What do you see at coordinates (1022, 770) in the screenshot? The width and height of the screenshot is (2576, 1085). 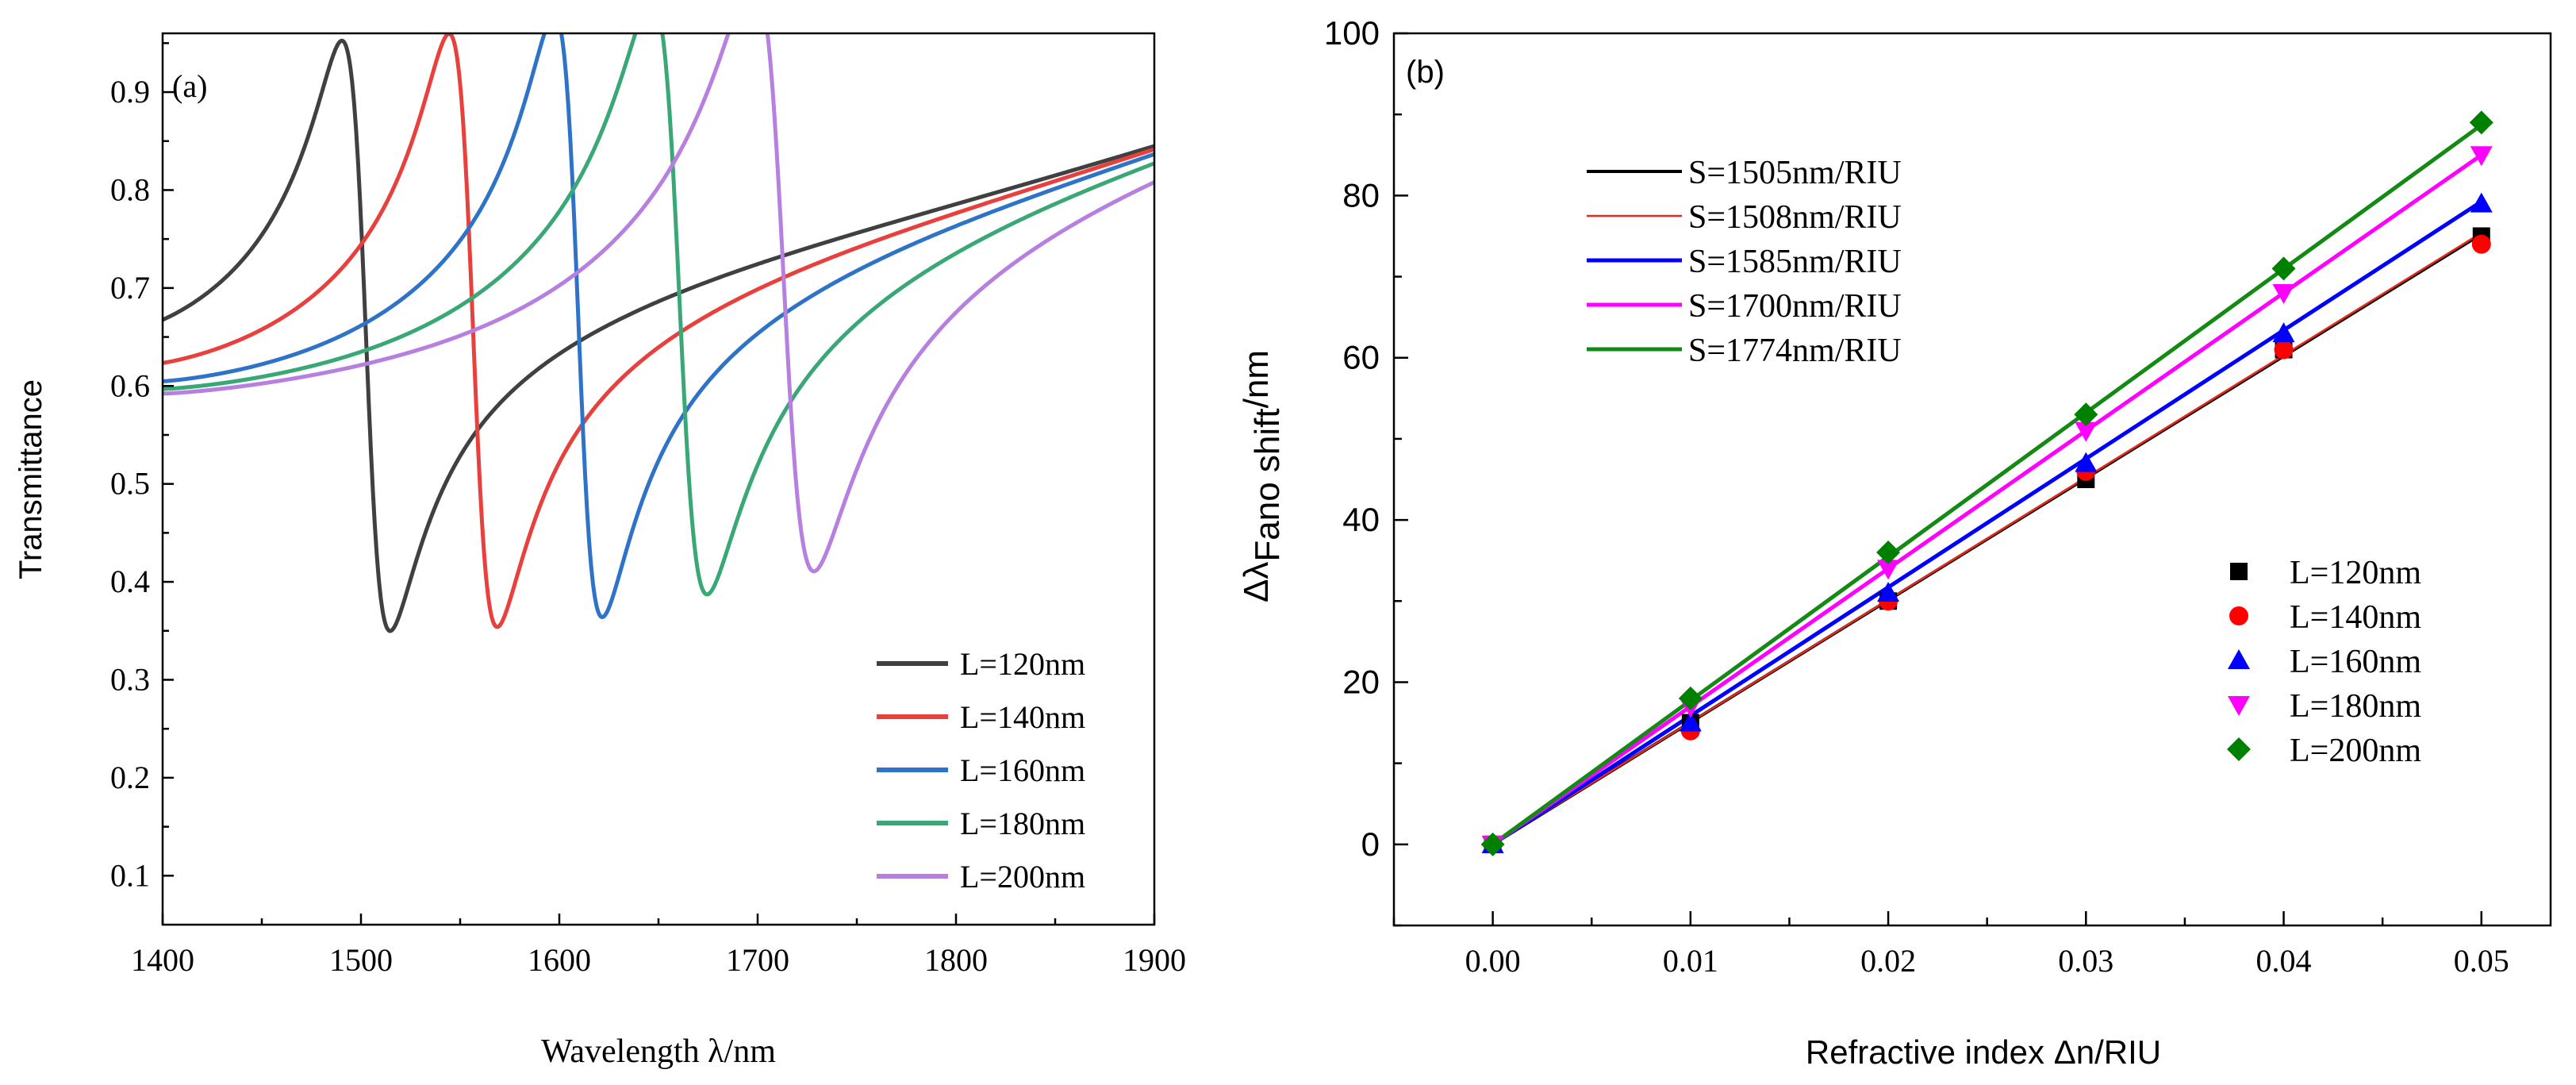 I see `legend-label-a: L=160nm` at bounding box center [1022, 770].